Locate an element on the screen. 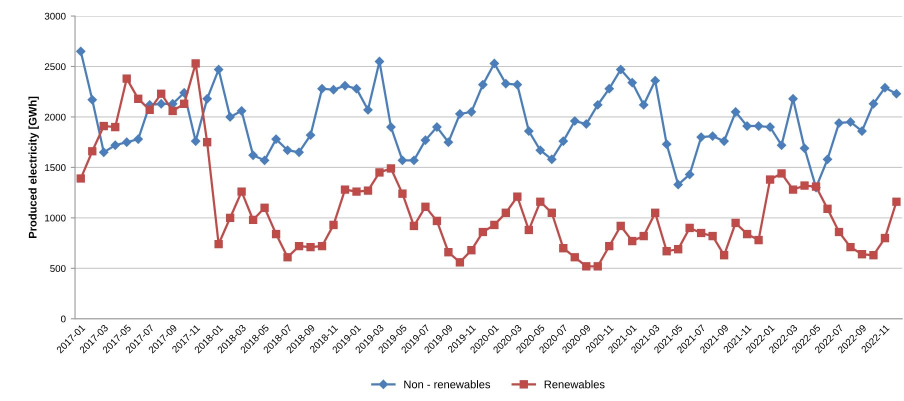 This screenshot has height=401, width=904. y-tick-label: 2500 is located at coordinates (55, 66).